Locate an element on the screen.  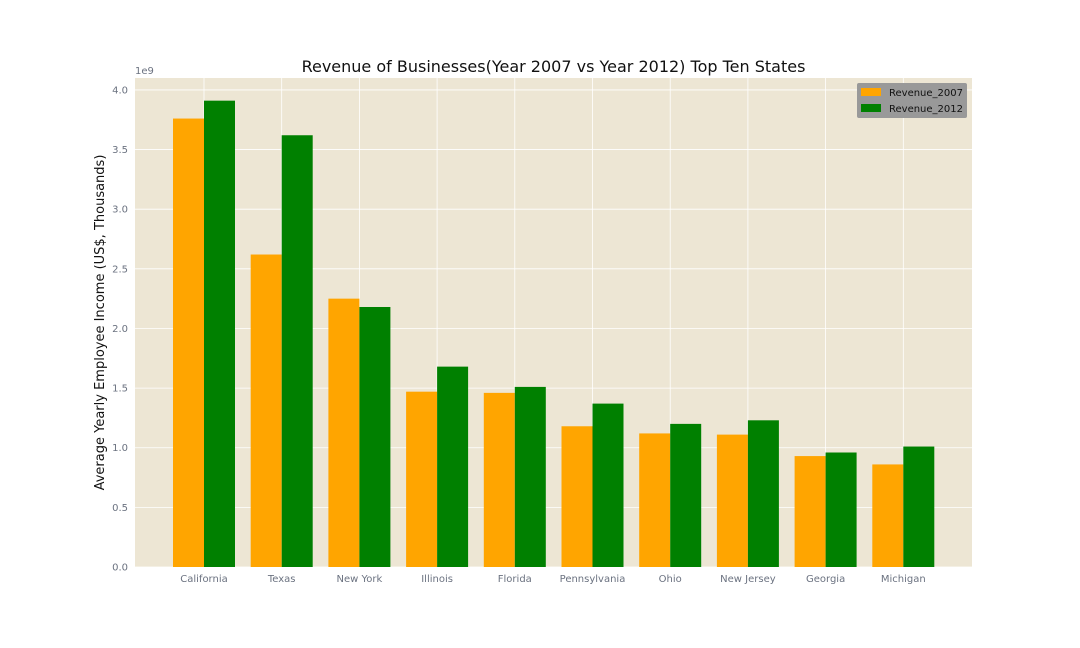
y-tick-label: 3.5 is located at coordinates (120, 150).